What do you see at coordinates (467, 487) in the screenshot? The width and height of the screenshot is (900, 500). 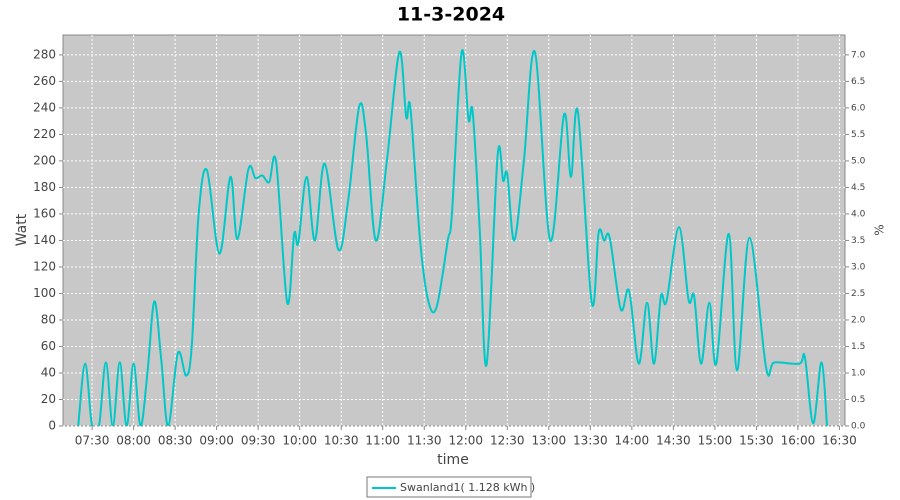 I see `legend-label: Swanland1( 1.128 kWh )` at bounding box center [467, 487].